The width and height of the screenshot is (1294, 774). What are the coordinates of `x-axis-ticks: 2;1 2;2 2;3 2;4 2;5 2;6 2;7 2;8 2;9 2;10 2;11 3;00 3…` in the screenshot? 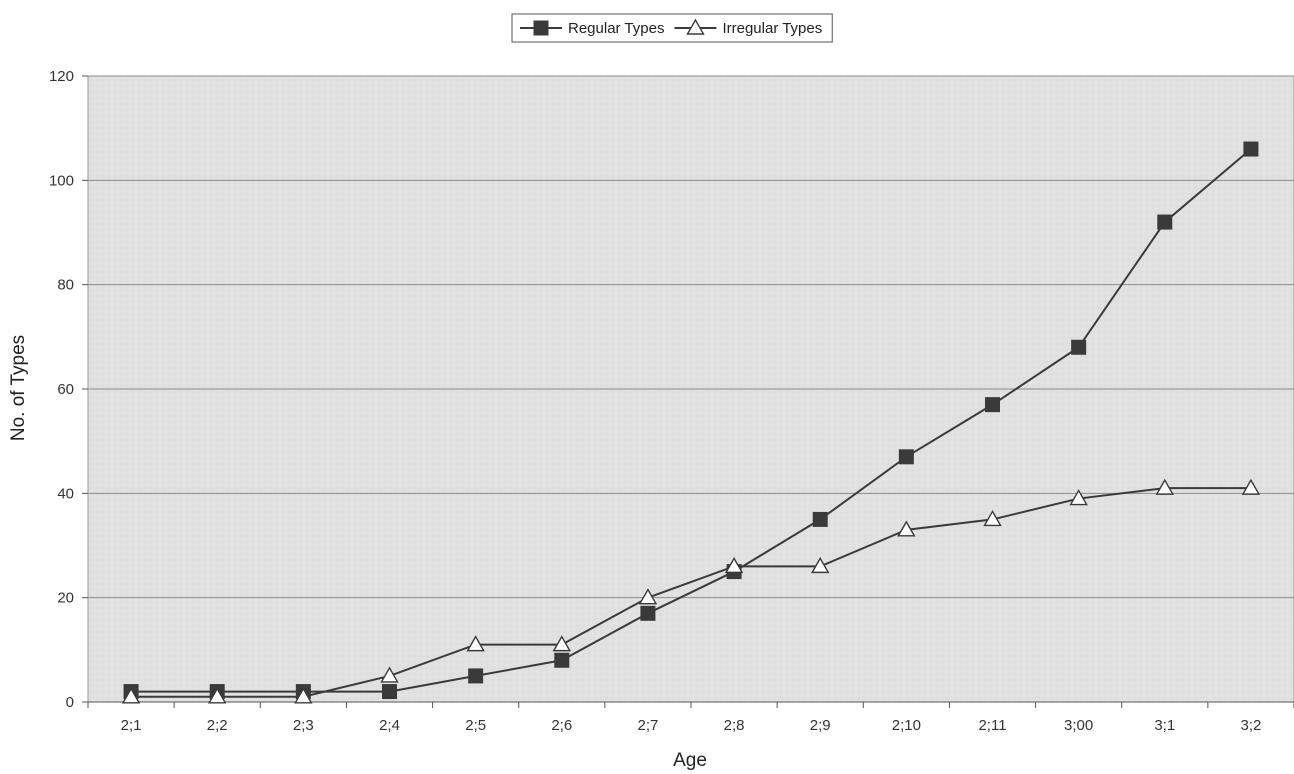 It's located at (690, 717).